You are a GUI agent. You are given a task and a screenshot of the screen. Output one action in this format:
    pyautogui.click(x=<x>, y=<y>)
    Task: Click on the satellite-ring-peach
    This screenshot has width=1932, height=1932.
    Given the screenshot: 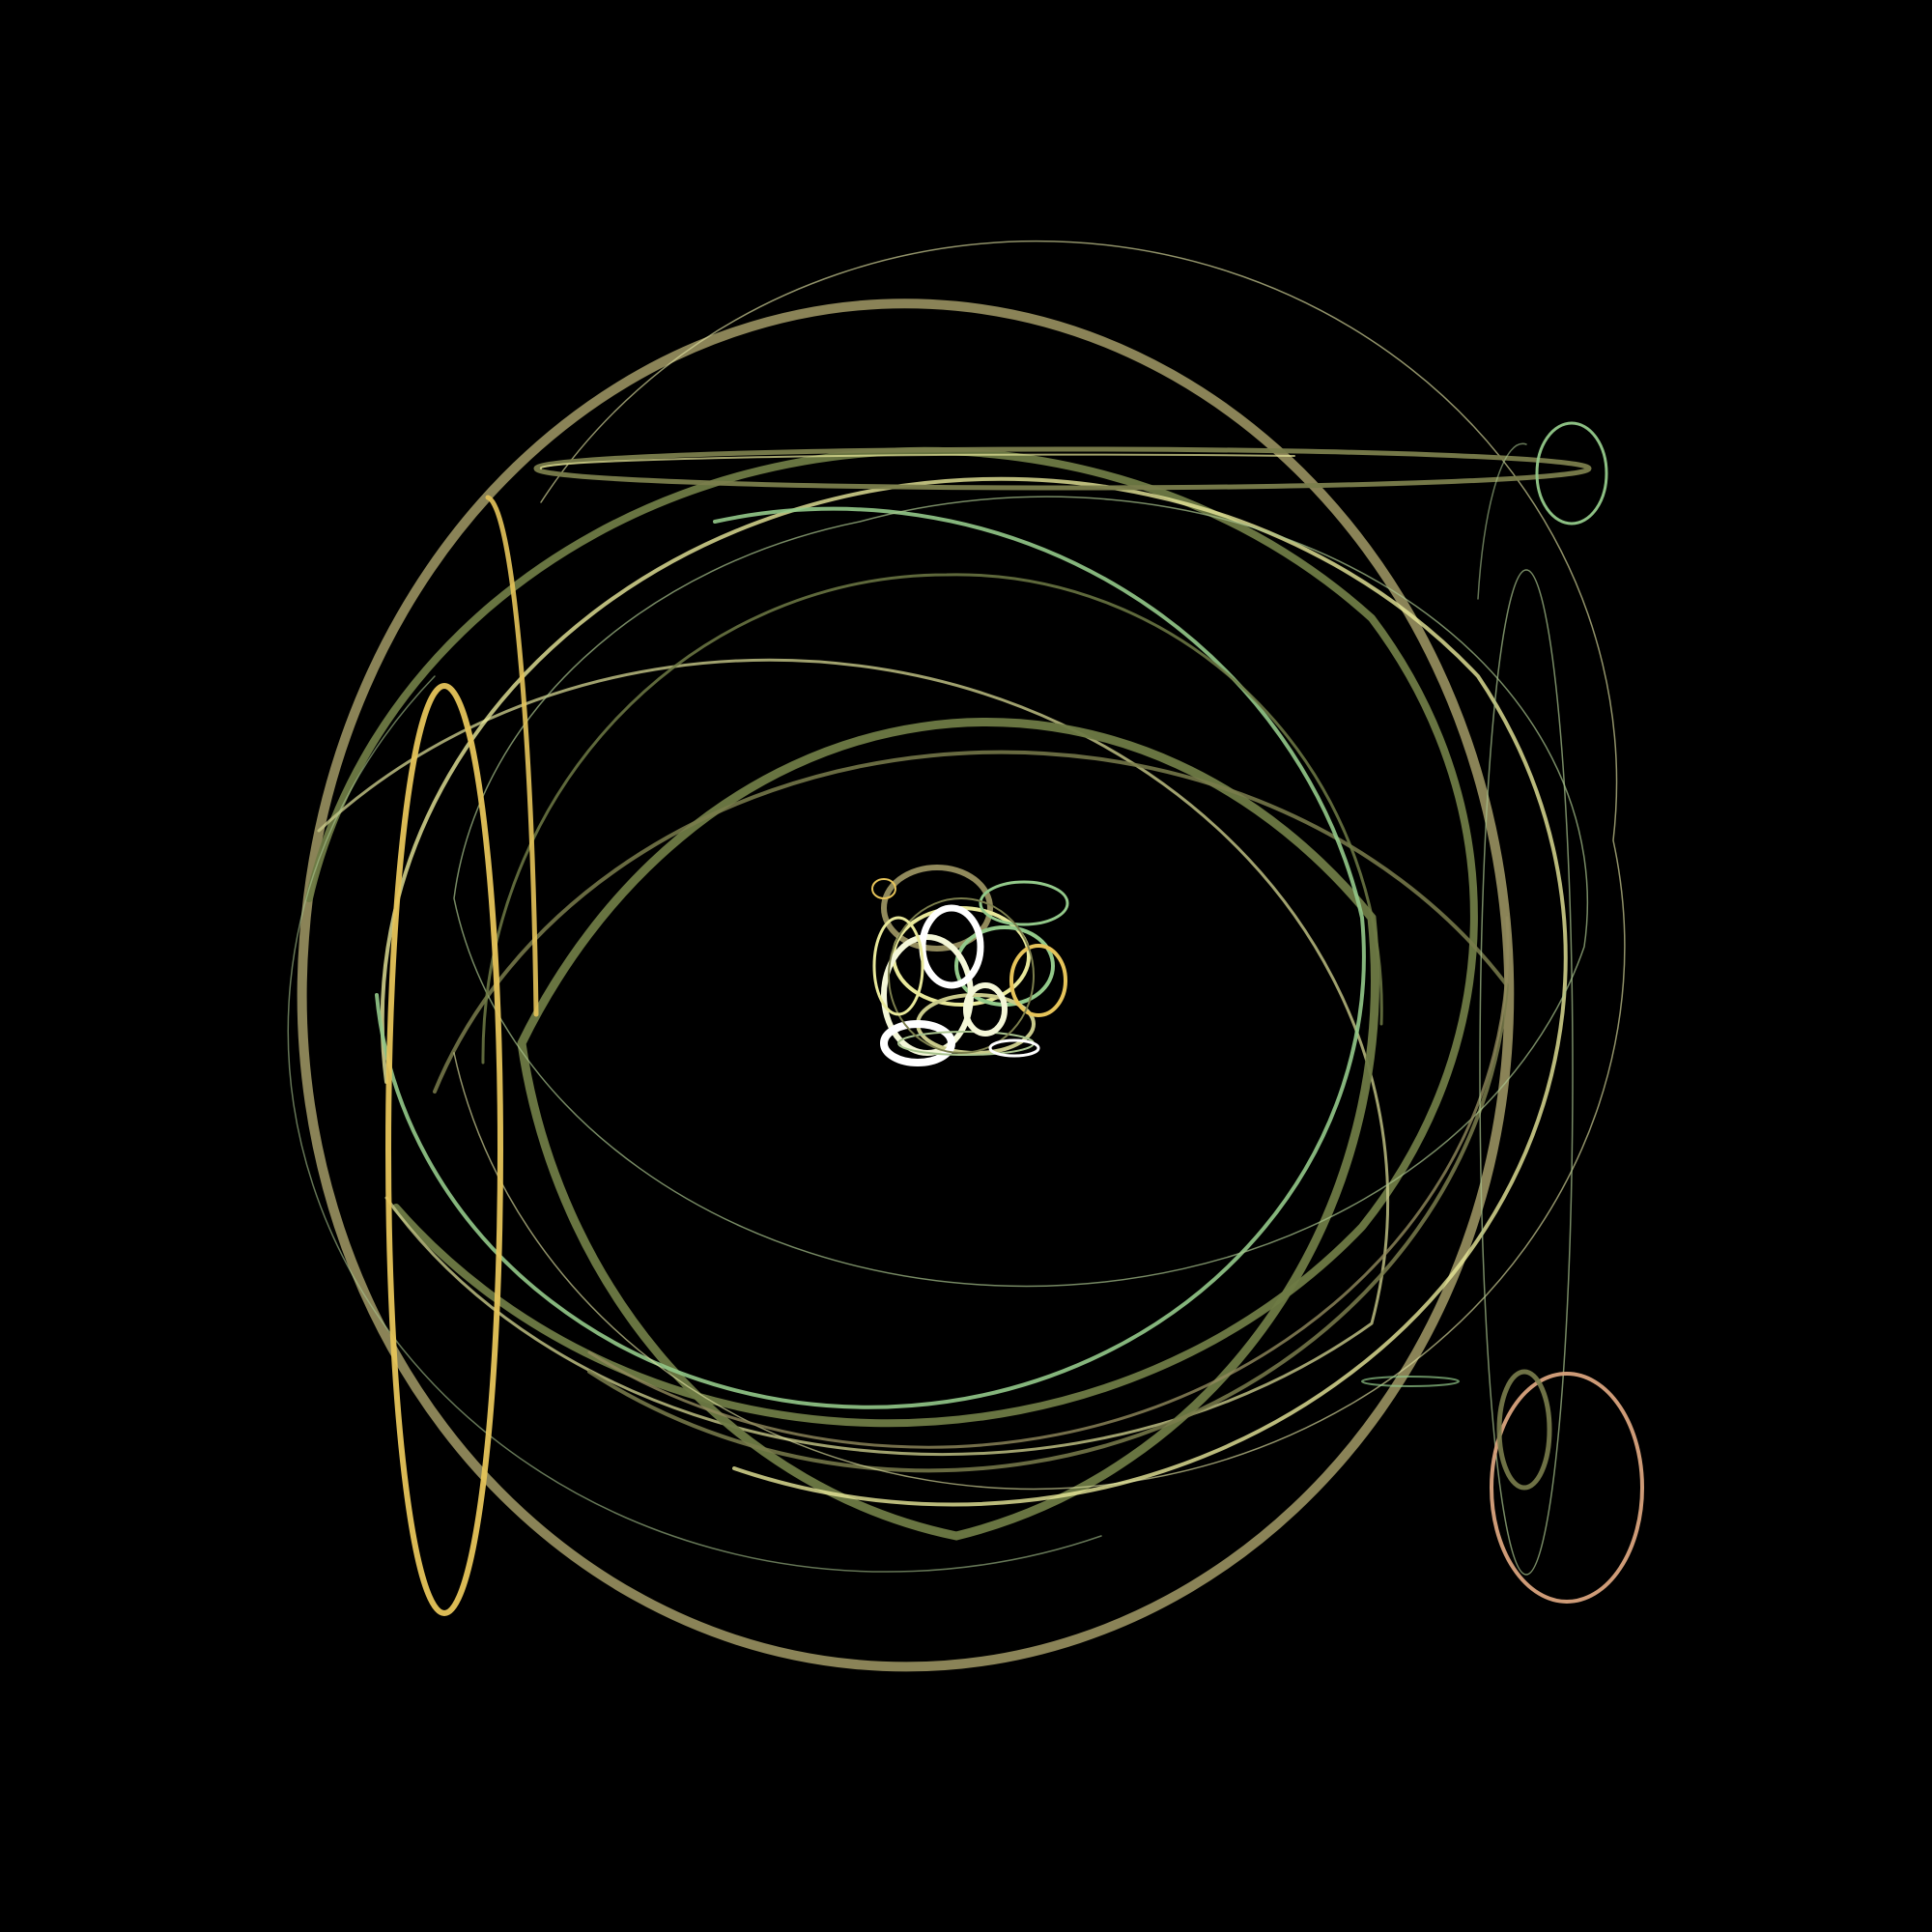 What is the action you would take?
    pyautogui.click(x=1567, y=1488)
    